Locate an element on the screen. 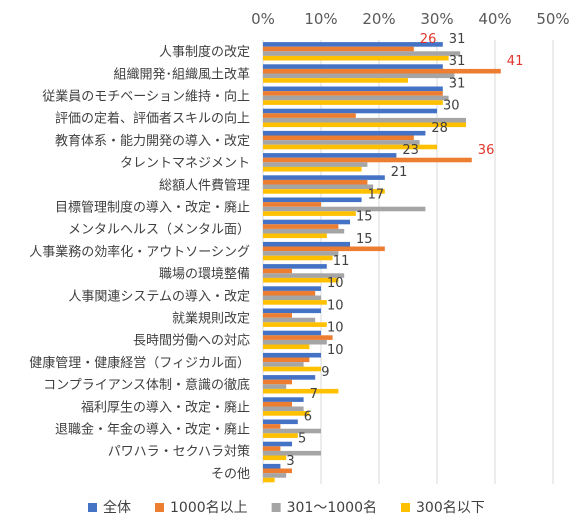 Image resolution: width=582 pixels, height=530 pixels. data-label: 11 is located at coordinates (341, 261).